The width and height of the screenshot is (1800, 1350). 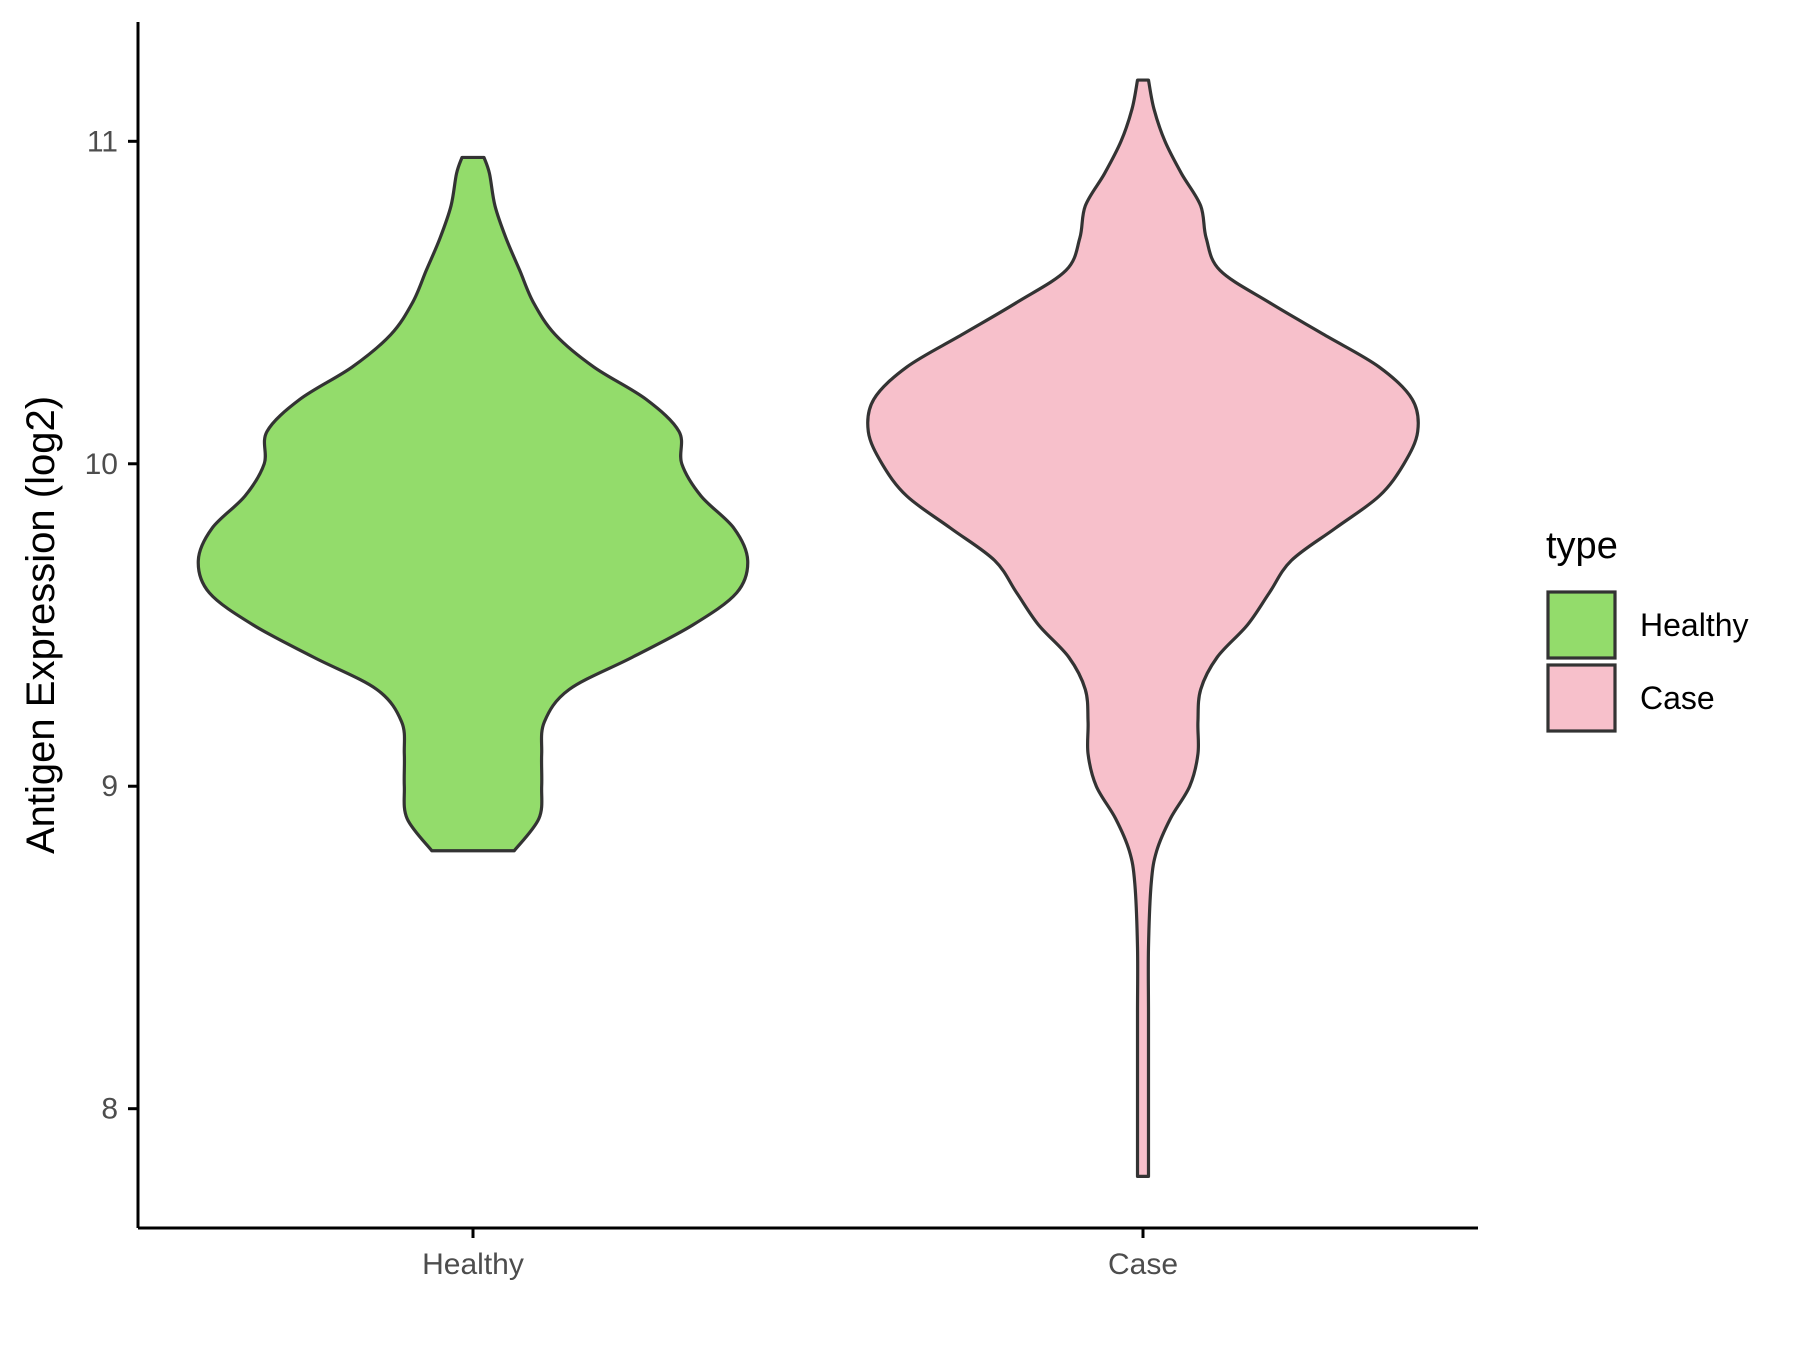 What do you see at coordinates (1694, 625) in the screenshot?
I see `legend-label-healthy: Healthy` at bounding box center [1694, 625].